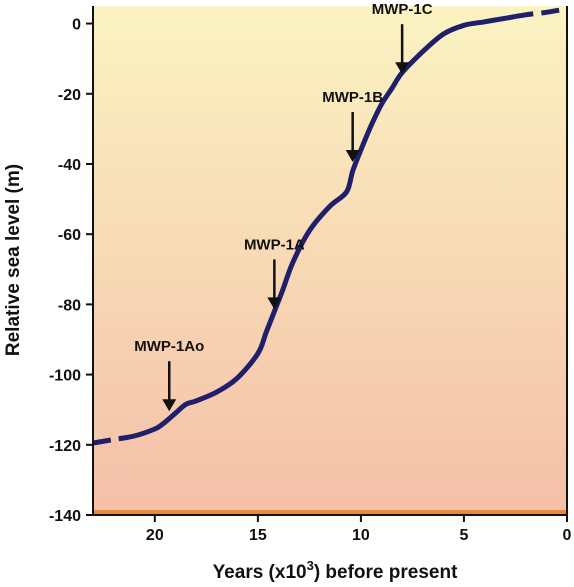  What do you see at coordinates (69, 305) in the screenshot?
I see `y-tick-label: -80` at bounding box center [69, 305].